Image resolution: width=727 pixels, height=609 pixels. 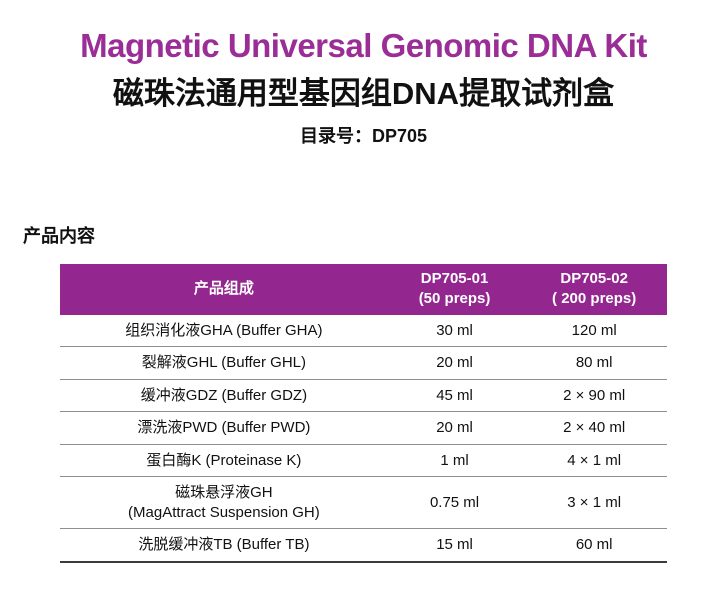 What do you see at coordinates (363, 93) in the screenshot?
I see `page-title-chinese: 磁珠法通用型基因组DNA提取试剂盒` at bounding box center [363, 93].